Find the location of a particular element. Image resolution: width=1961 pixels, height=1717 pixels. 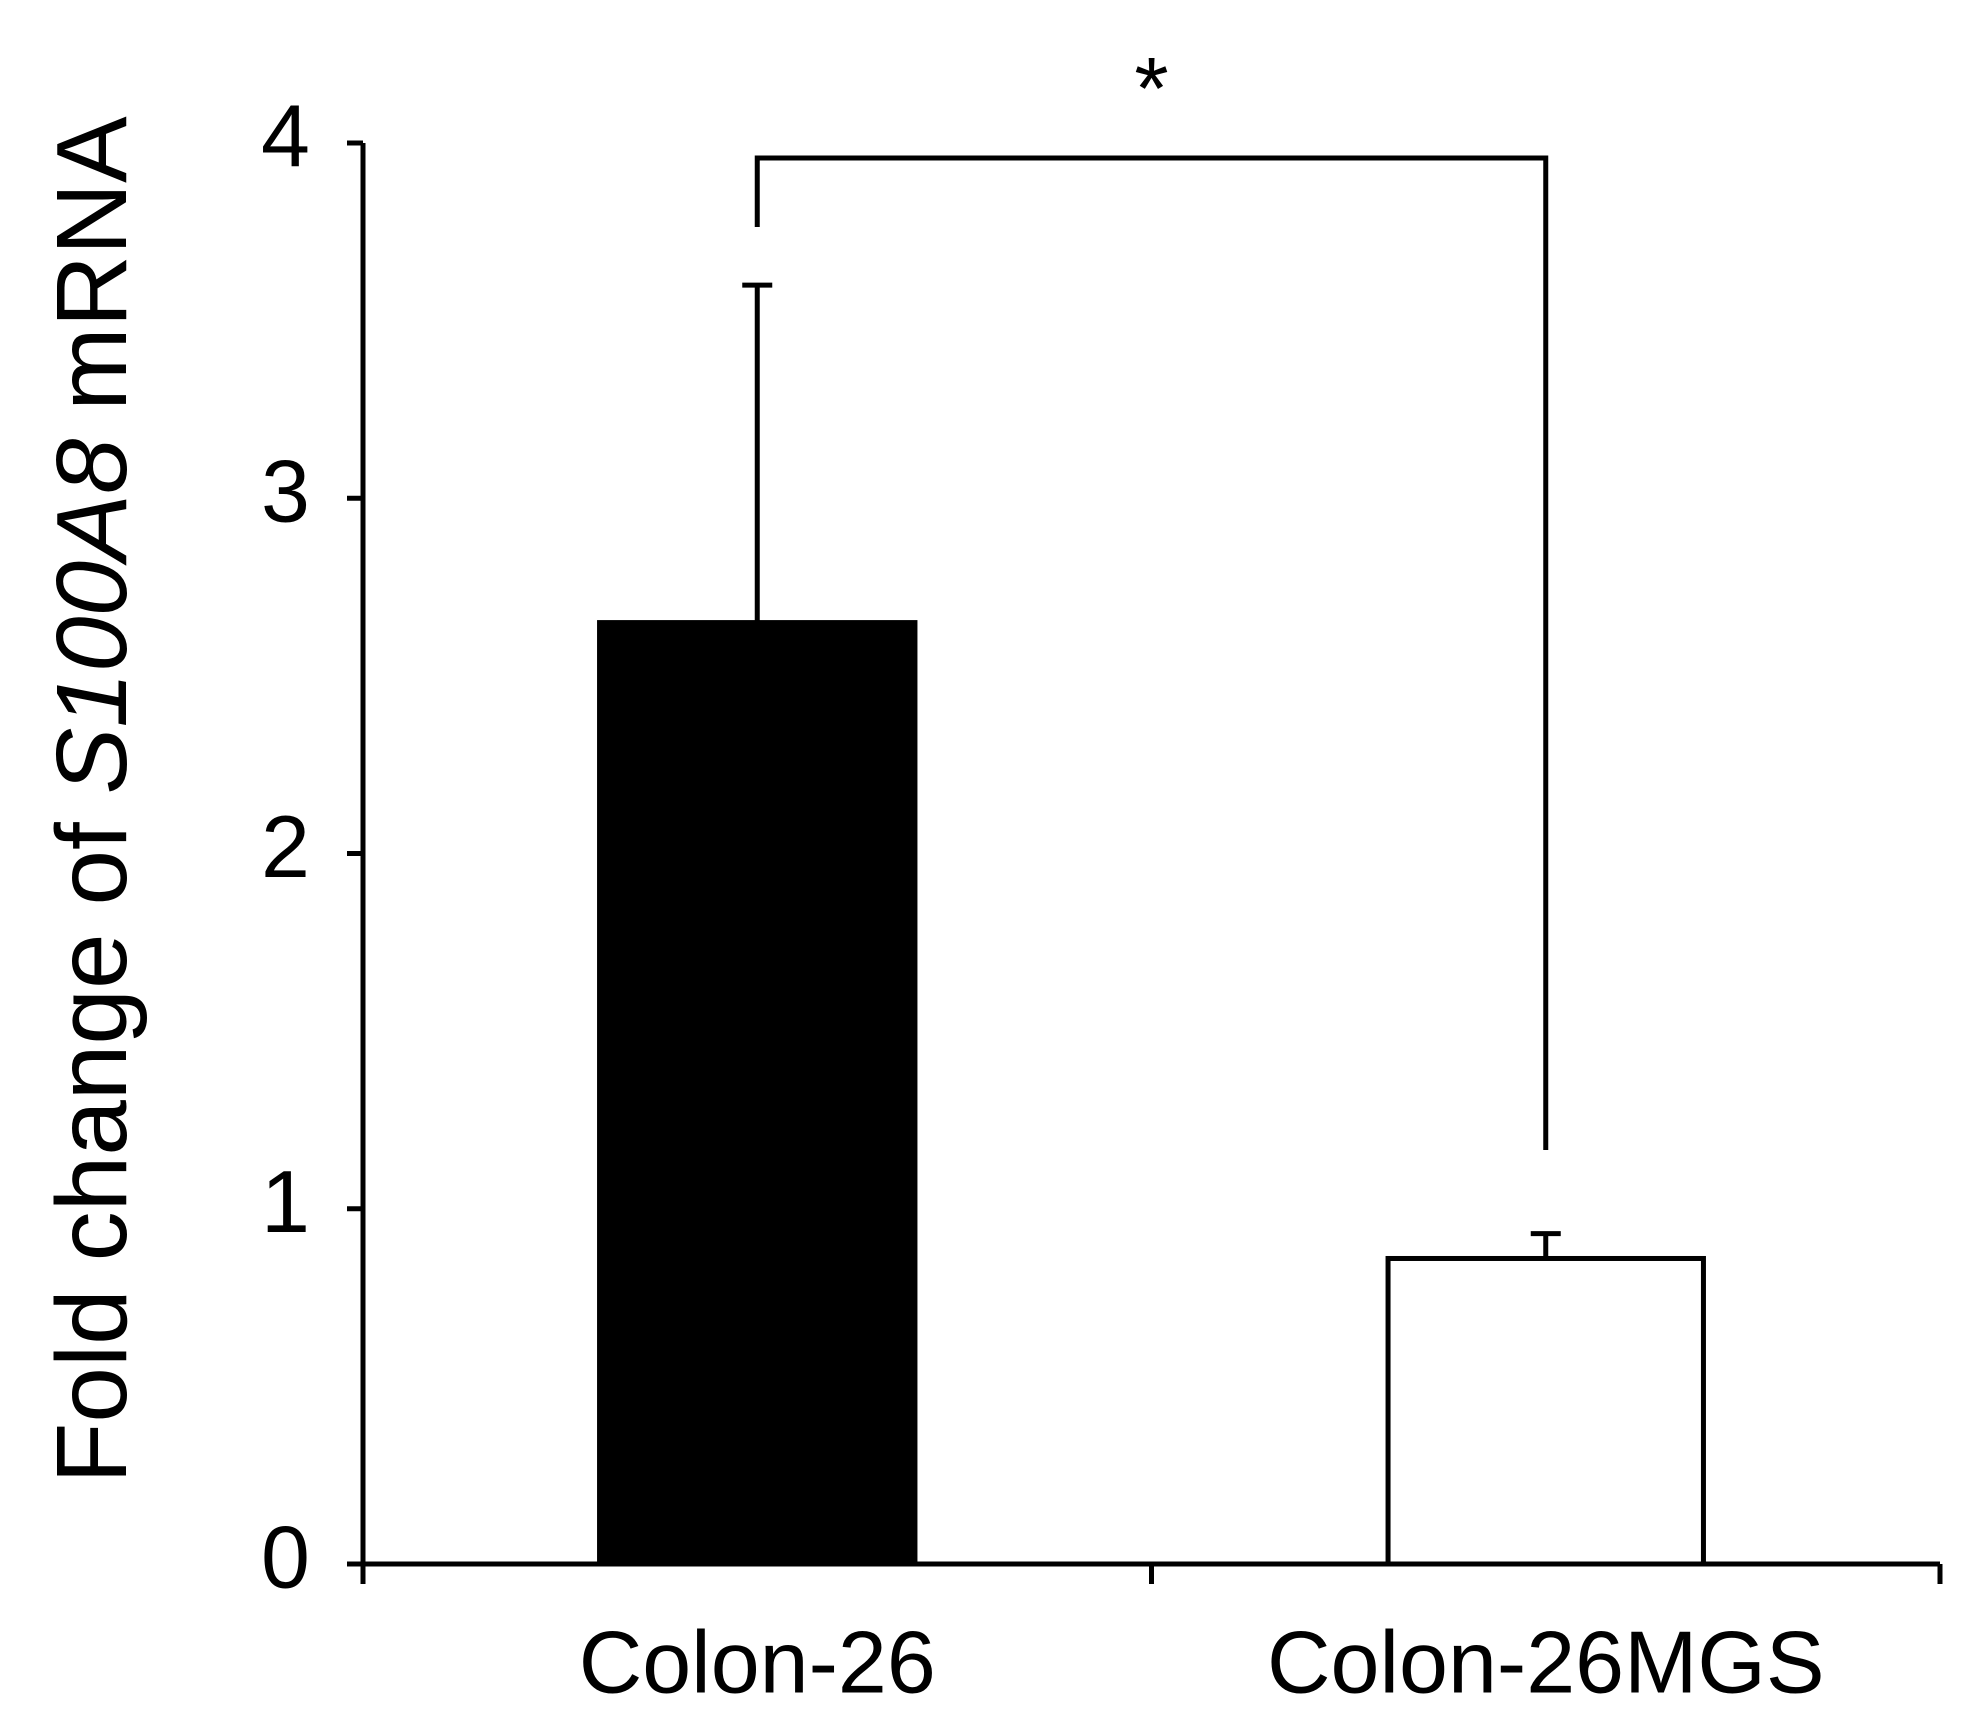

x-tick-label: Colon-26 is located at coordinates (757, 1661).